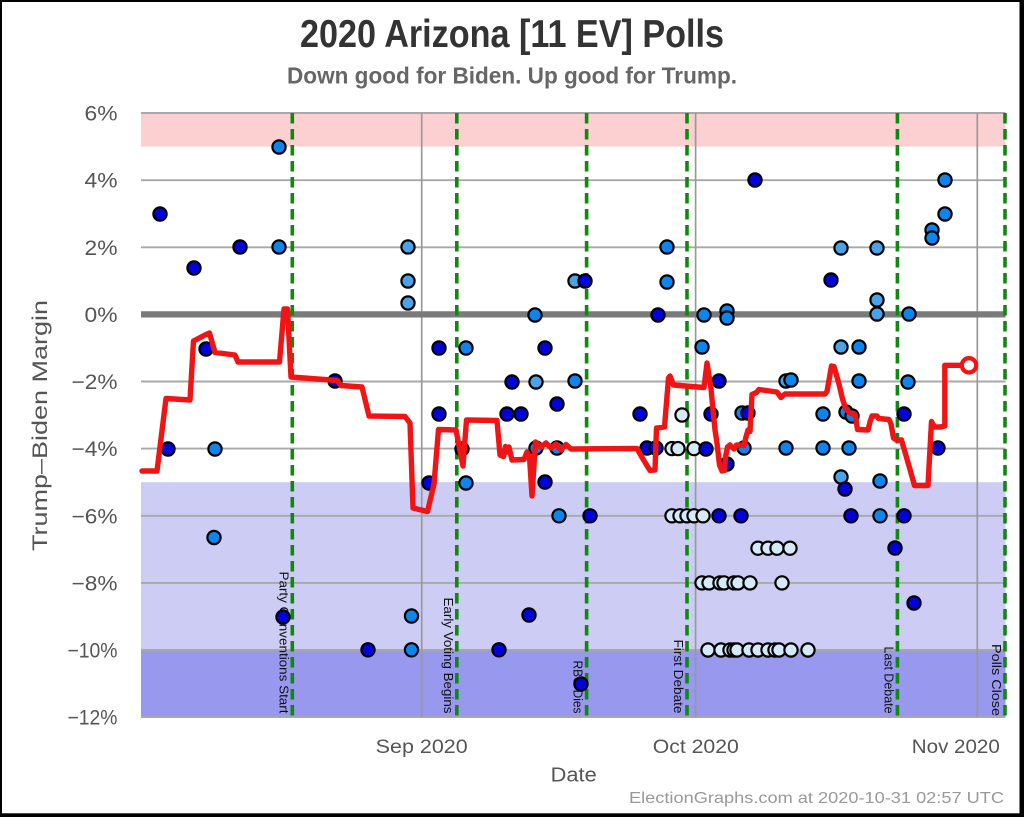 The width and height of the screenshot is (1024, 817). Describe the element at coordinates (95, 449) in the screenshot. I see `svg-text: −4%` at that location.